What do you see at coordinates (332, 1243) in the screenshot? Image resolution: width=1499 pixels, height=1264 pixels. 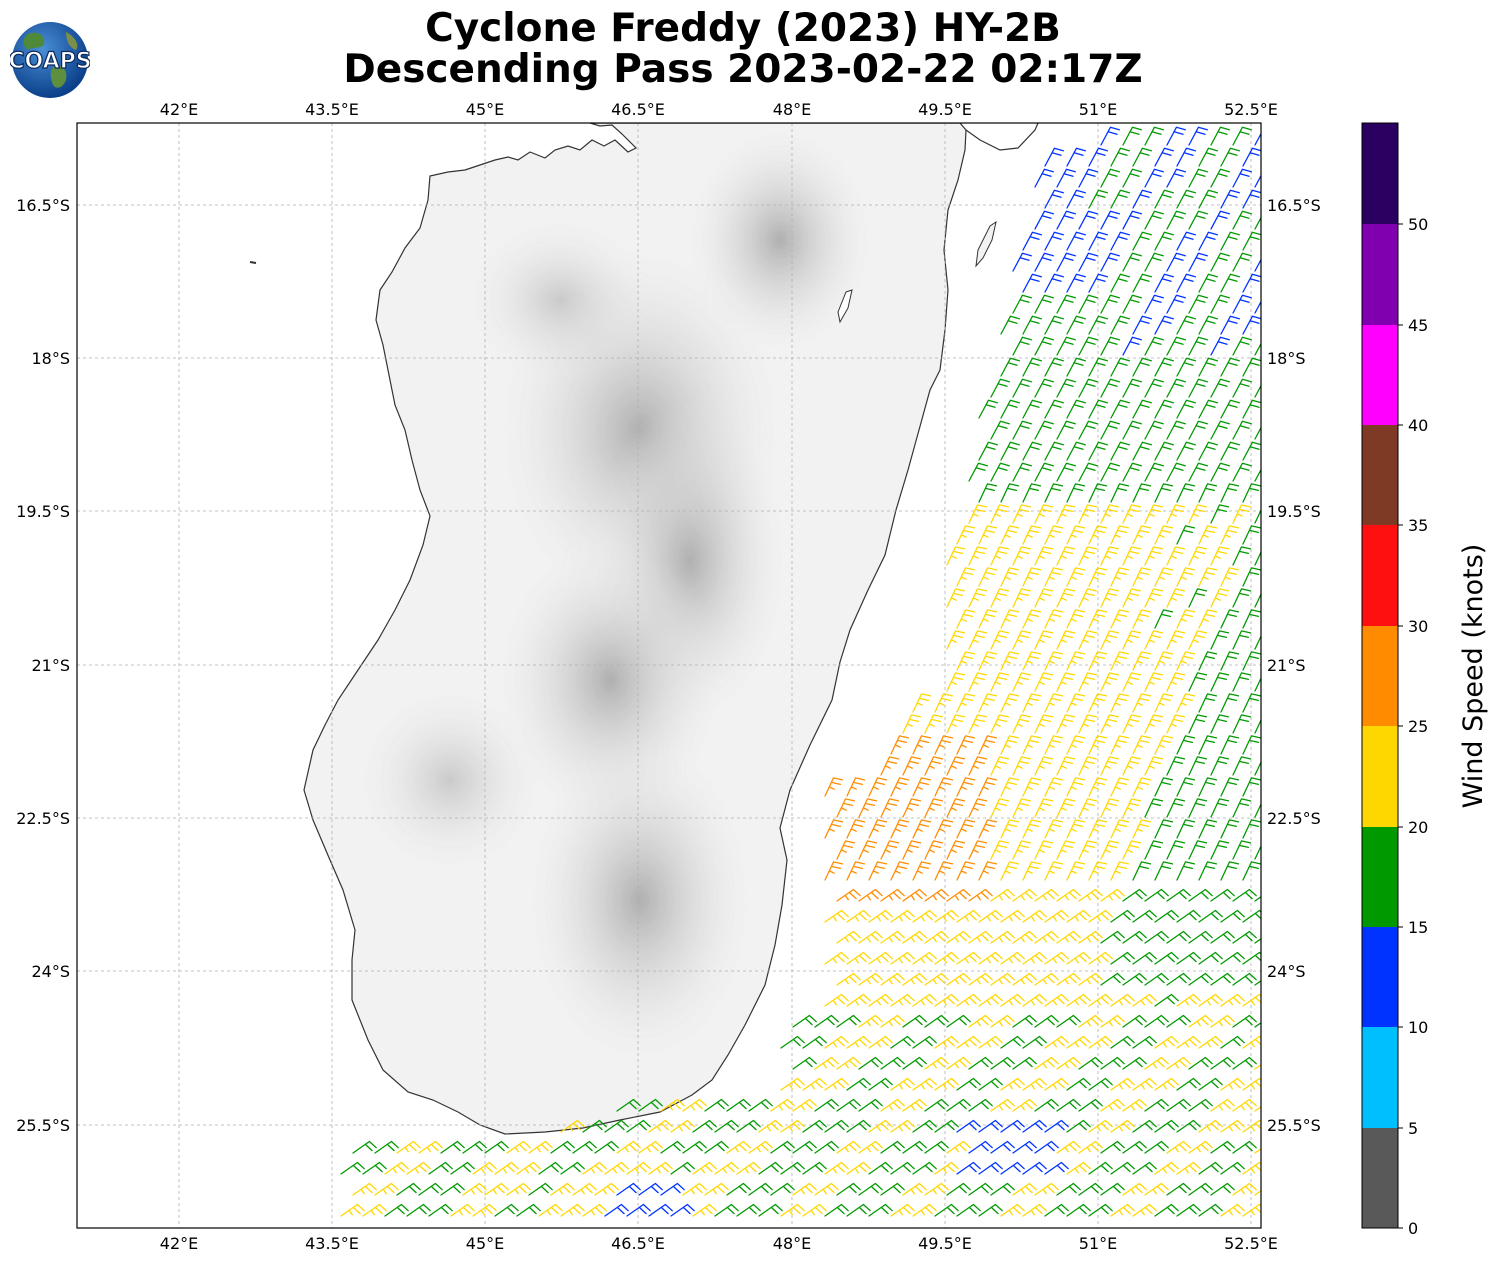 I see `lon-tick-label: 43.5°E` at bounding box center [332, 1243].